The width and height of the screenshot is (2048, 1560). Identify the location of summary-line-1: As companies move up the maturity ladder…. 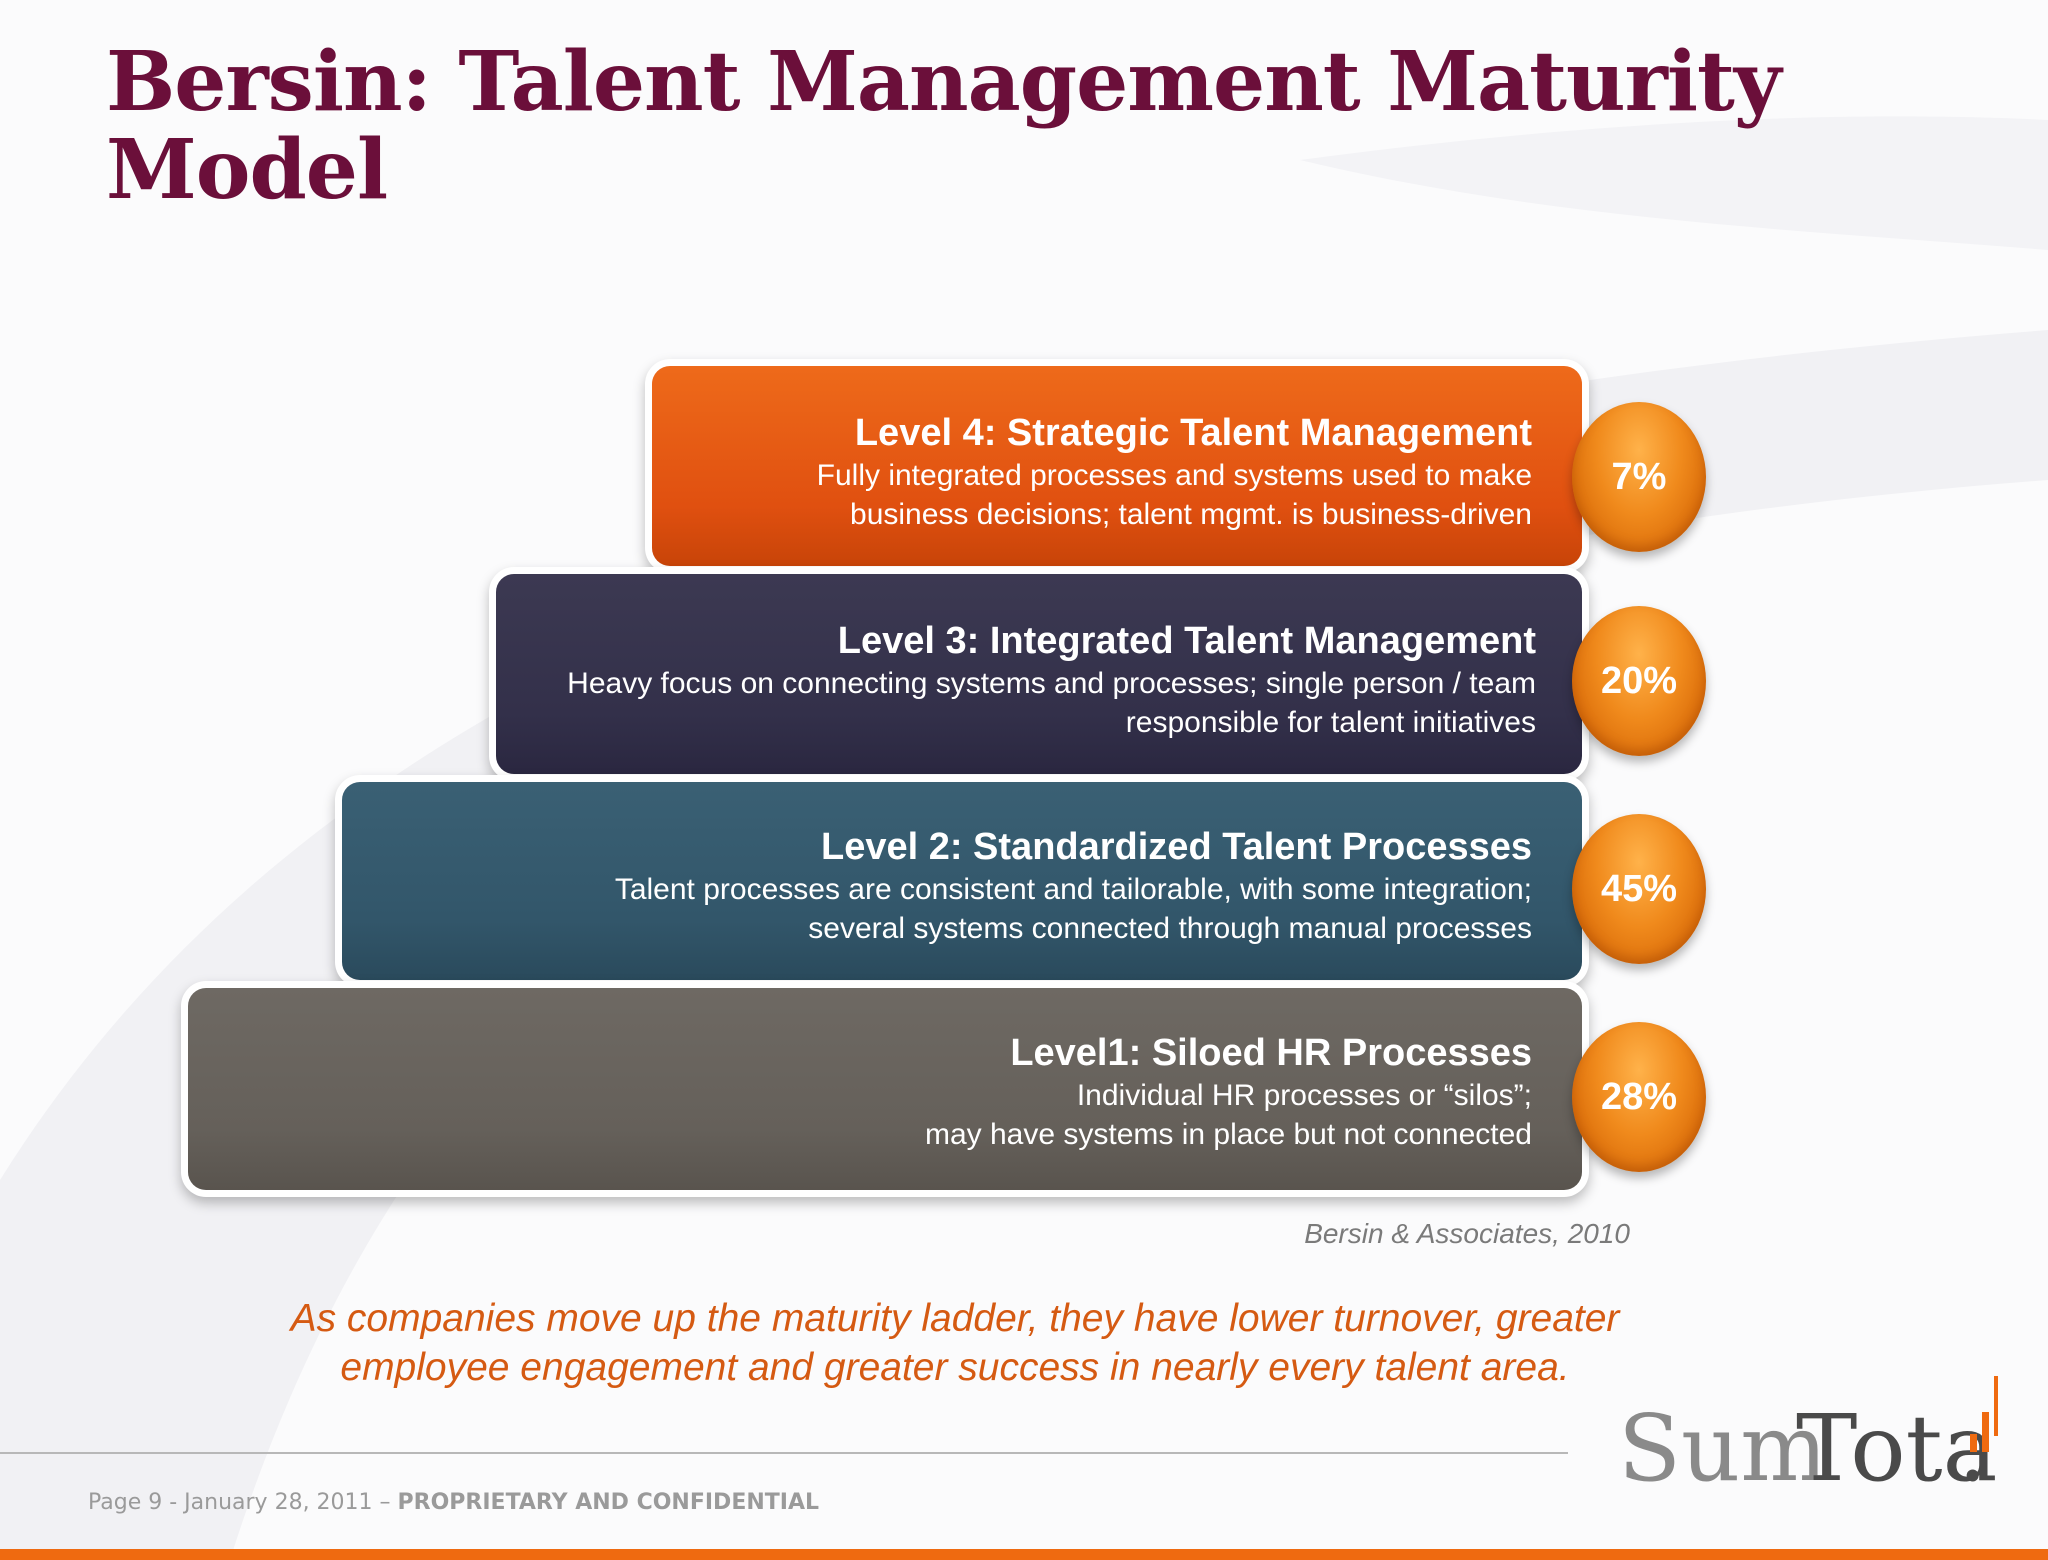
(955, 1318).